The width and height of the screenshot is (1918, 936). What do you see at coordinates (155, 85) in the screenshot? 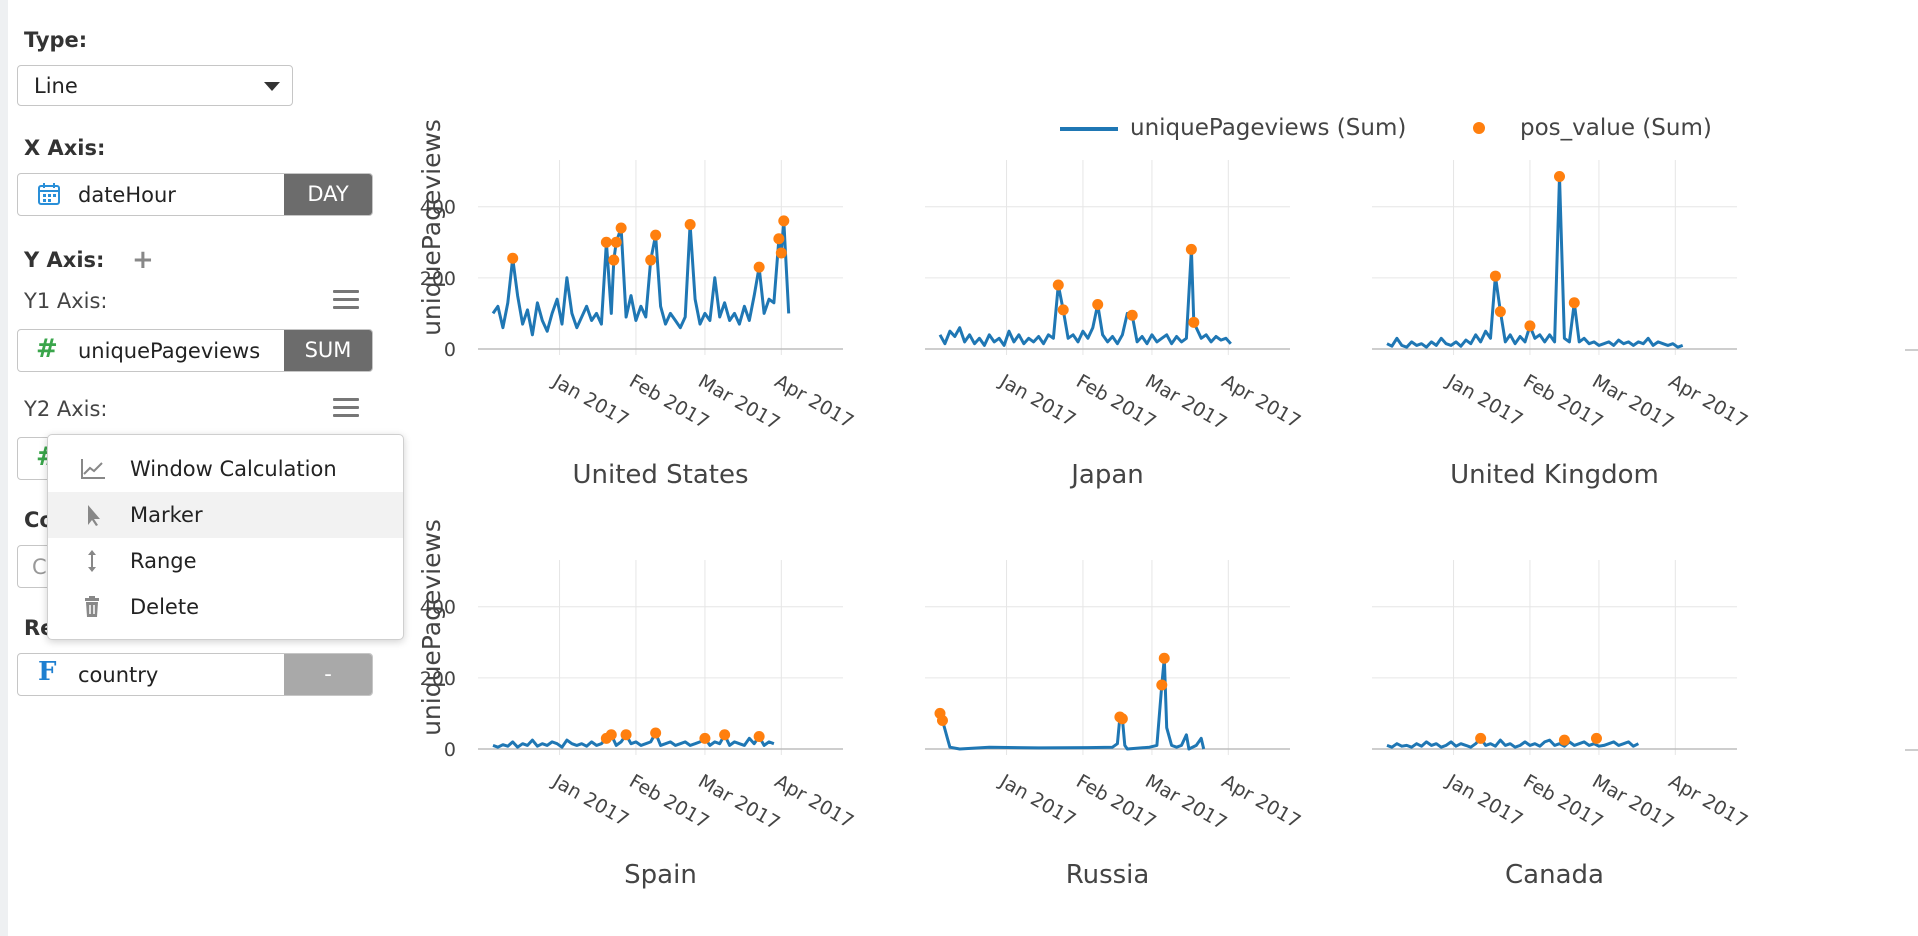
I see `chart-type-select: Line` at bounding box center [155, 85].